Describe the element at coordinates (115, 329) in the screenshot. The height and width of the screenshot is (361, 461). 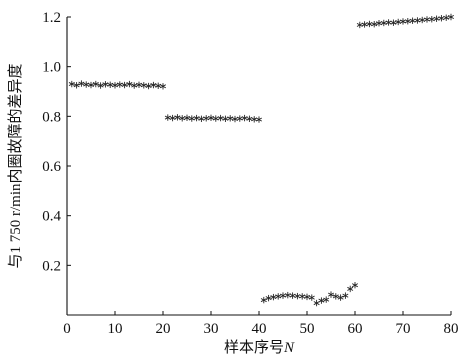
I see `x-tick-label: 10` at that location.